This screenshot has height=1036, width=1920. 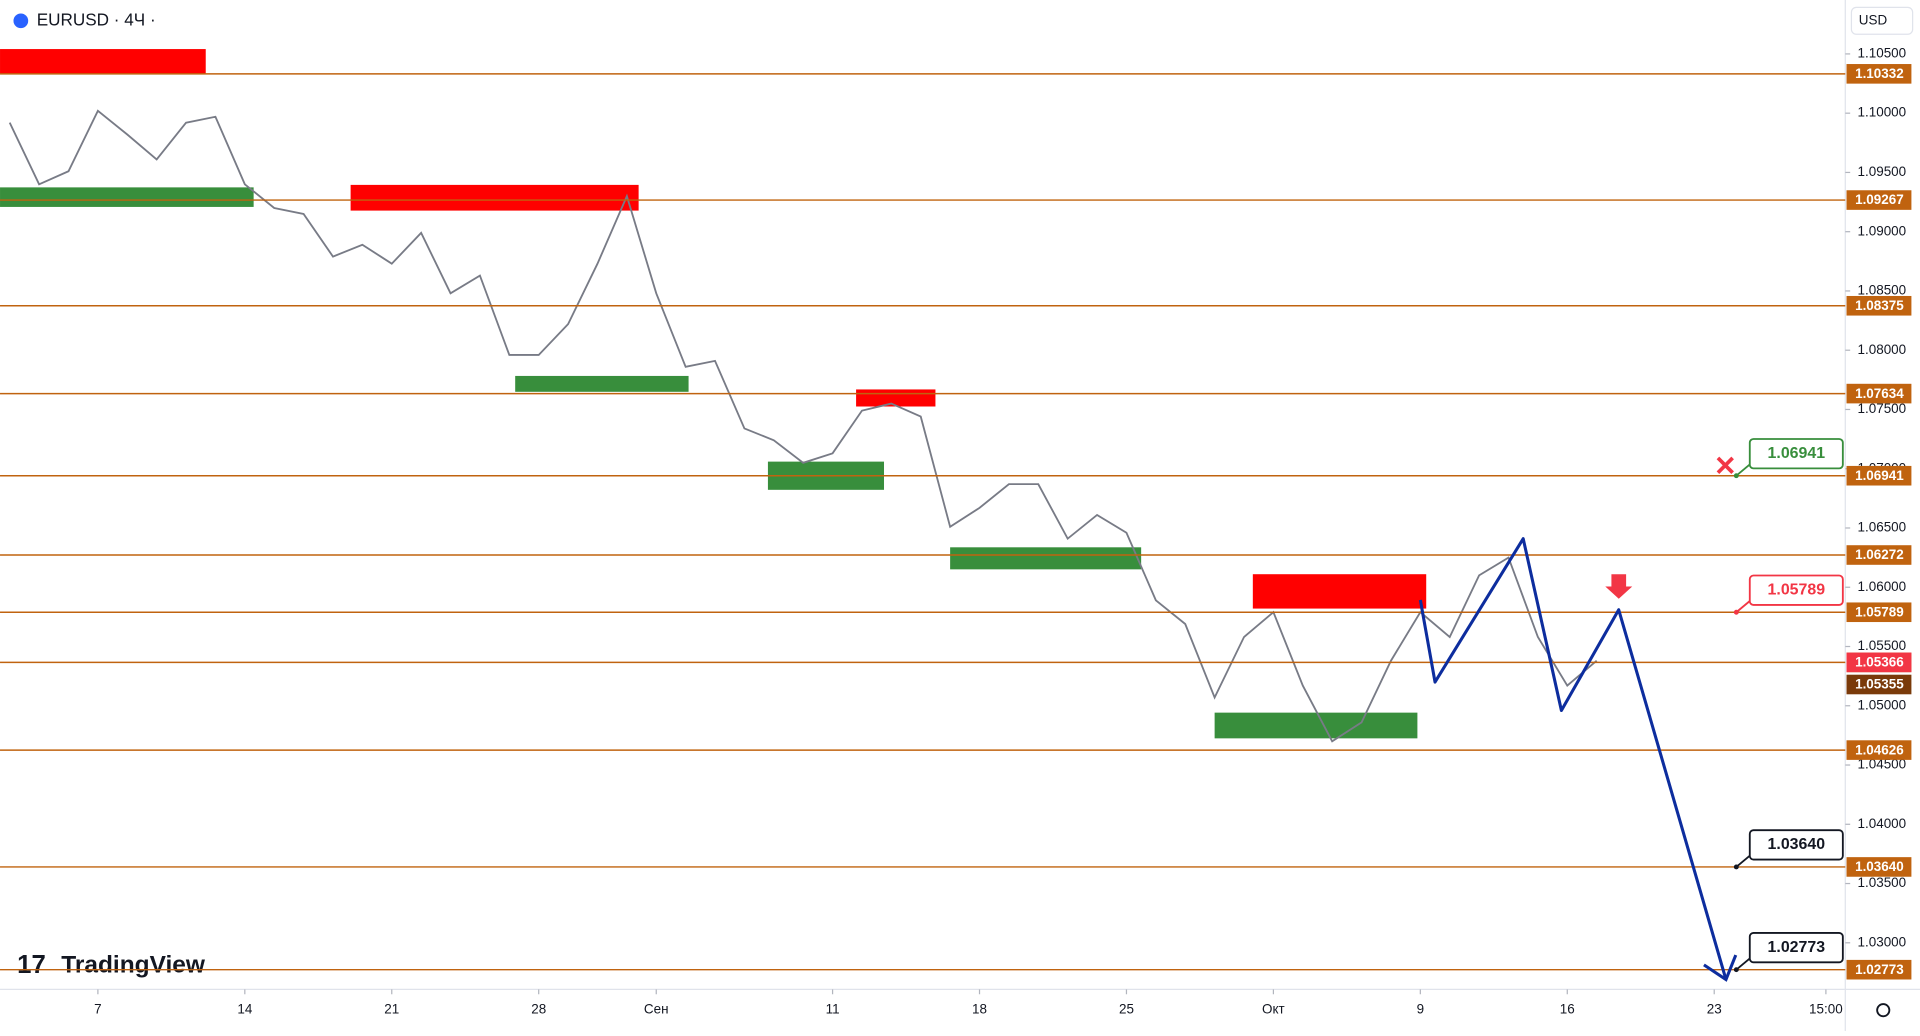 What do you see at coordinates (21, 21) in the screenshot?
I see `symbol-icon` at bounding box center [21, 21].